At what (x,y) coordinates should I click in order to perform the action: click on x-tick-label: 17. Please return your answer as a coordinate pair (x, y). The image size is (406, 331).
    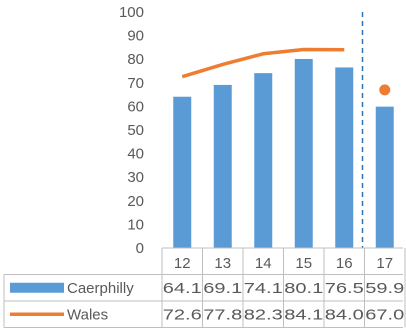
    Looking at the image, I should click on (384, 263).